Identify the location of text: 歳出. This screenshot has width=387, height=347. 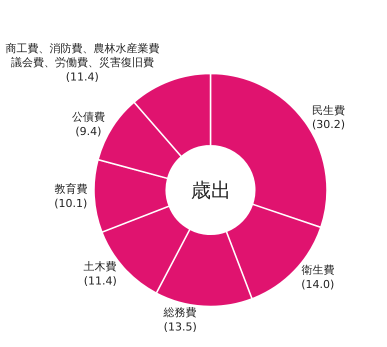
(211, 190).